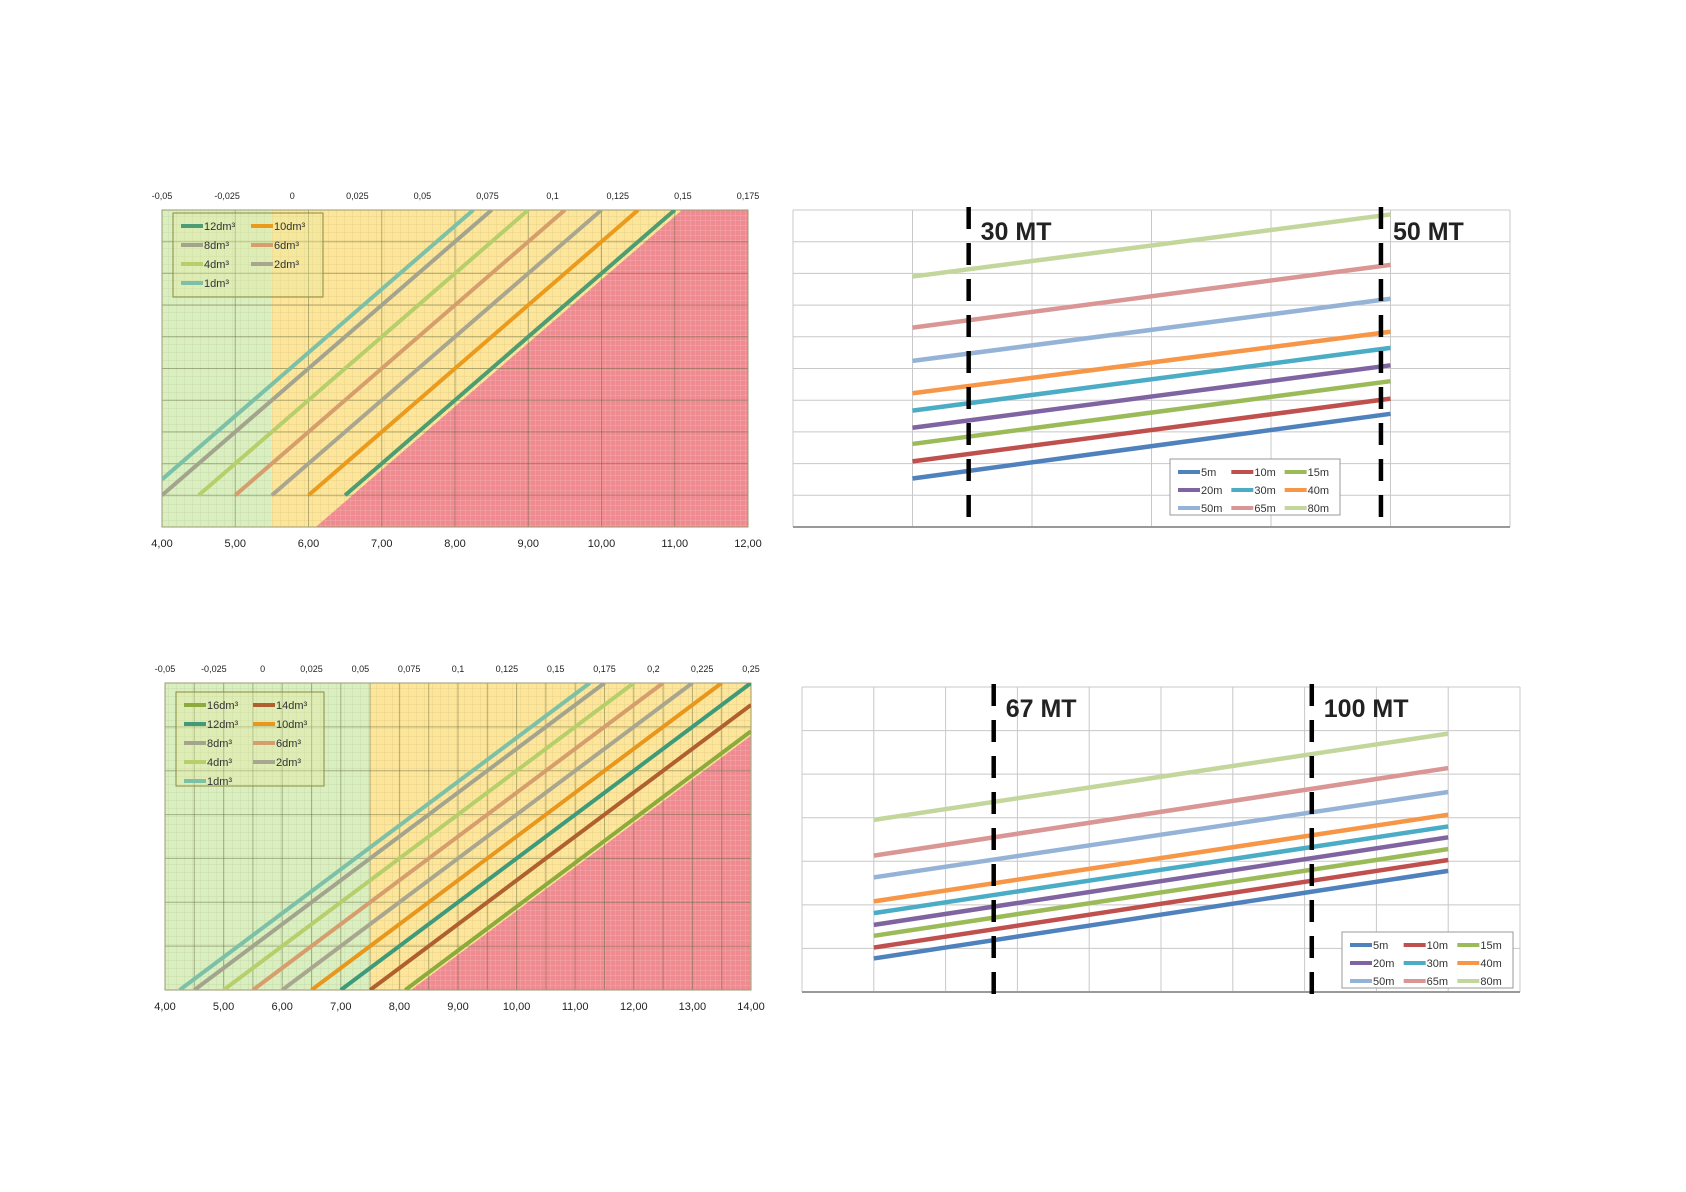  What do you see at coordinates (653, 669) in the screenshot?
I see `top-tick-label: 0,2` at bounding box center [653, 669].